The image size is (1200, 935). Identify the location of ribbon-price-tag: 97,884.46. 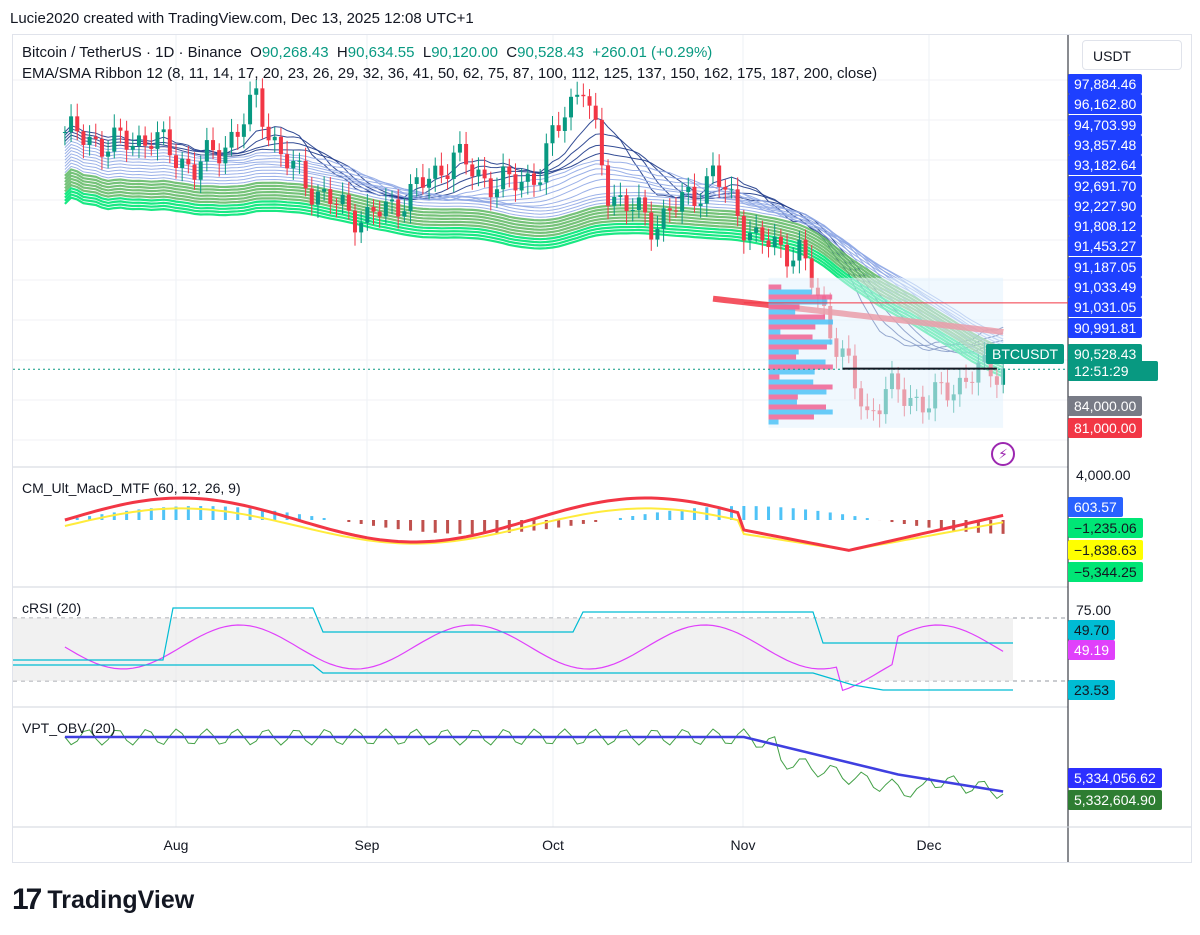
(1105, 84).